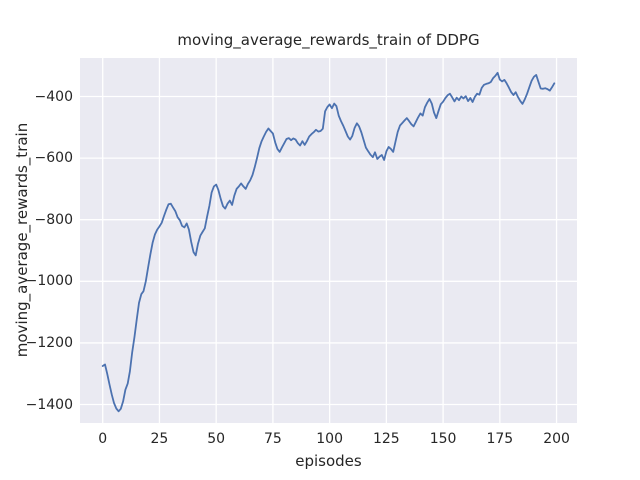 This screenshot has height=480, width=640. Describe the element at coordinates (49, 342) in the screenshot. I see `y-tick-label: −1200` at that location.